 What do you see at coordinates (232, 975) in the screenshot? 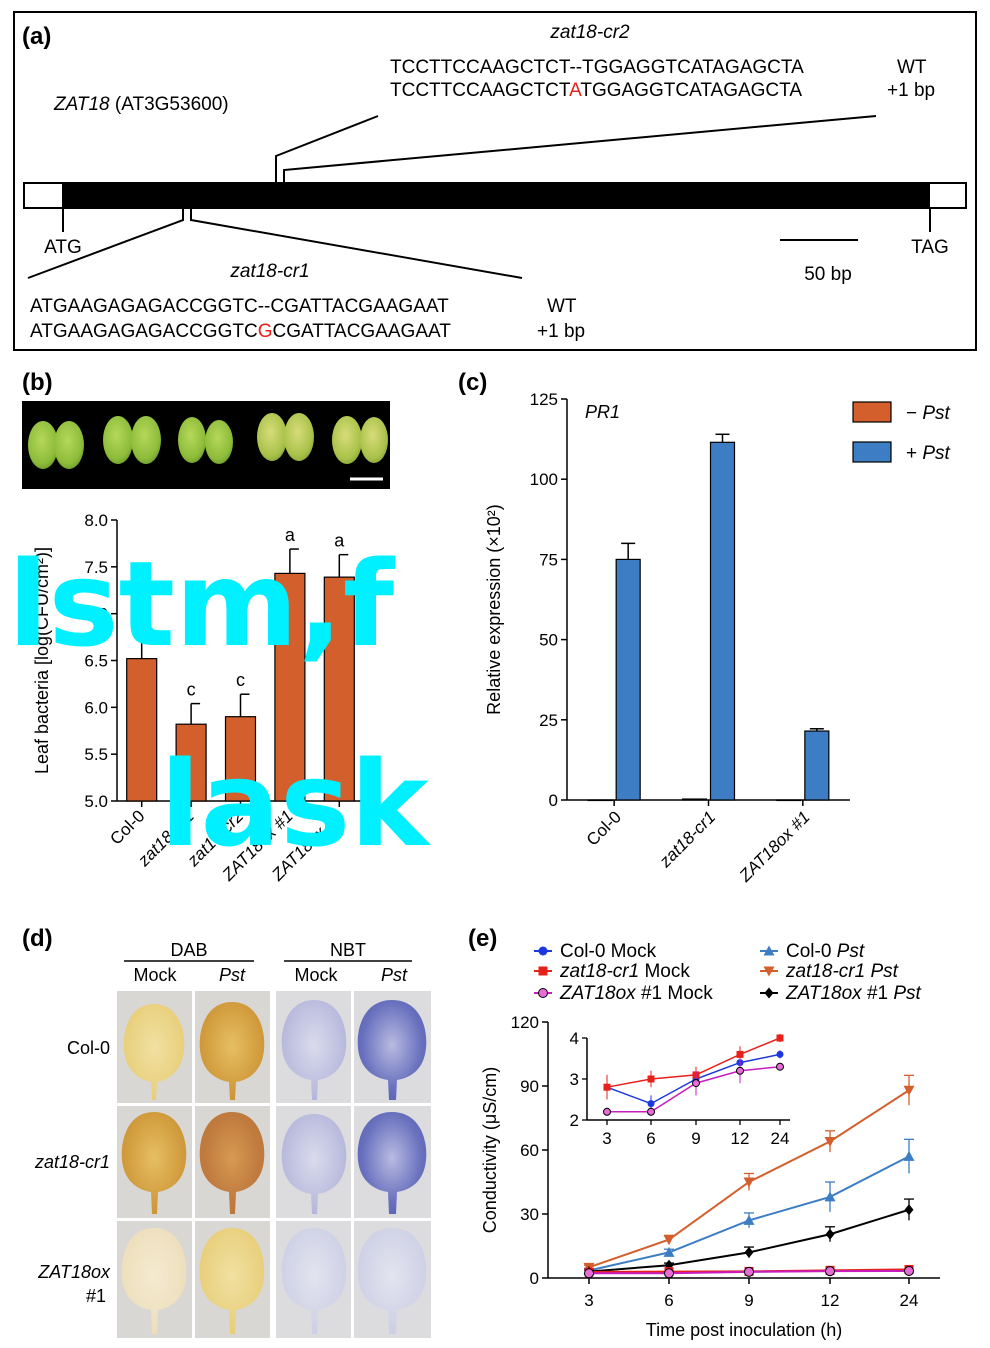
I see `col-label-dab-pst: Pst` at bounding box center [232, 975].